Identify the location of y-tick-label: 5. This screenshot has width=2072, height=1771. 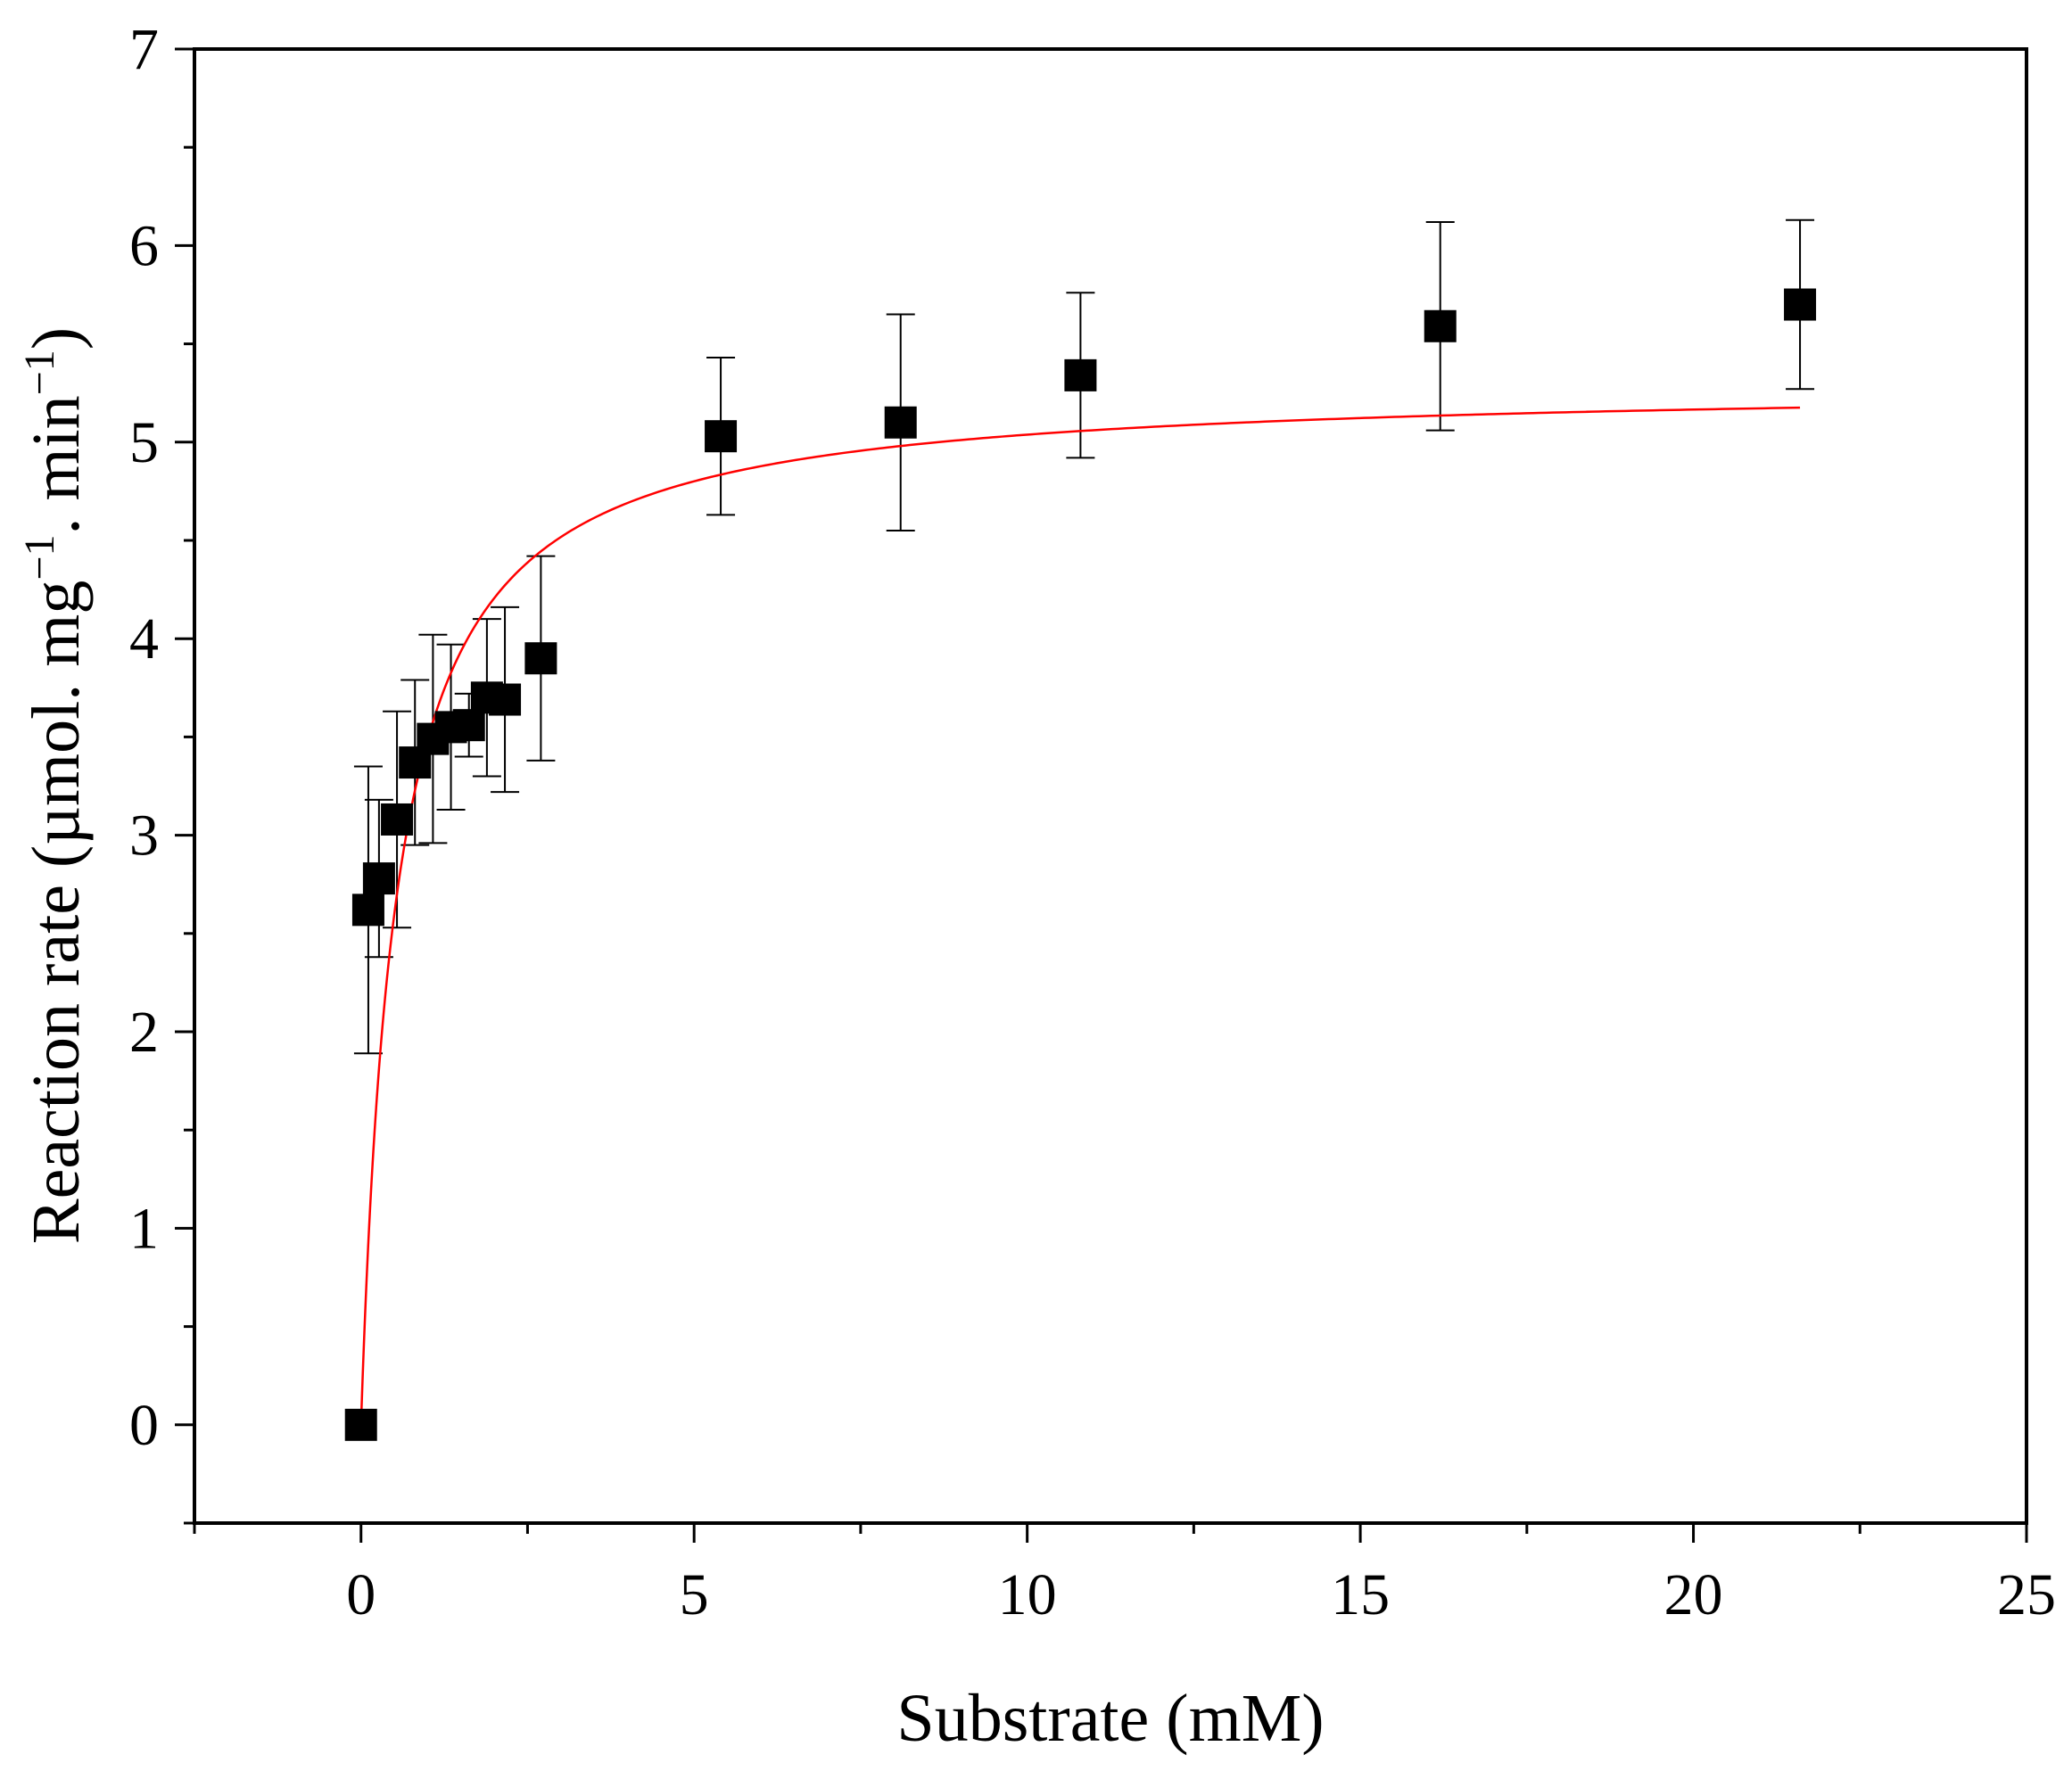
(144, 443).